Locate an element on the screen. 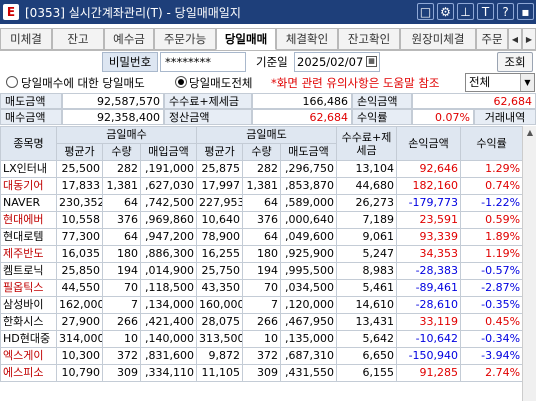 The height and width of the screenshot is (401, 536). tab-fill-check: 체결확인 is located at coordinates (307, 39).